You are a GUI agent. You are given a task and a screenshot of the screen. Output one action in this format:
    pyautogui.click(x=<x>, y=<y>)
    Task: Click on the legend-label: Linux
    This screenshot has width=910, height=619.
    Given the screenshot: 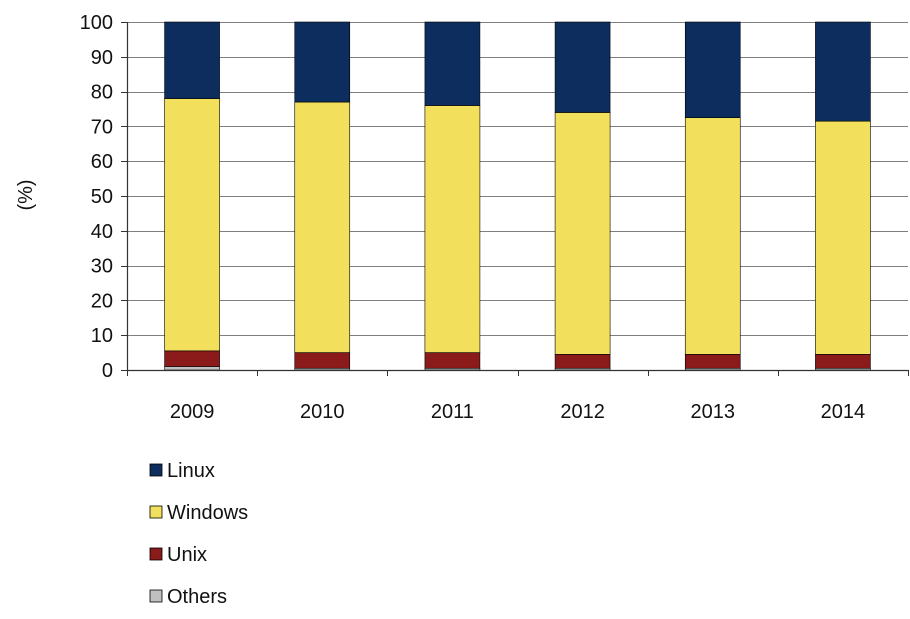 What is the action you would take?
    pyautogui.click(x=191, y=471)
    